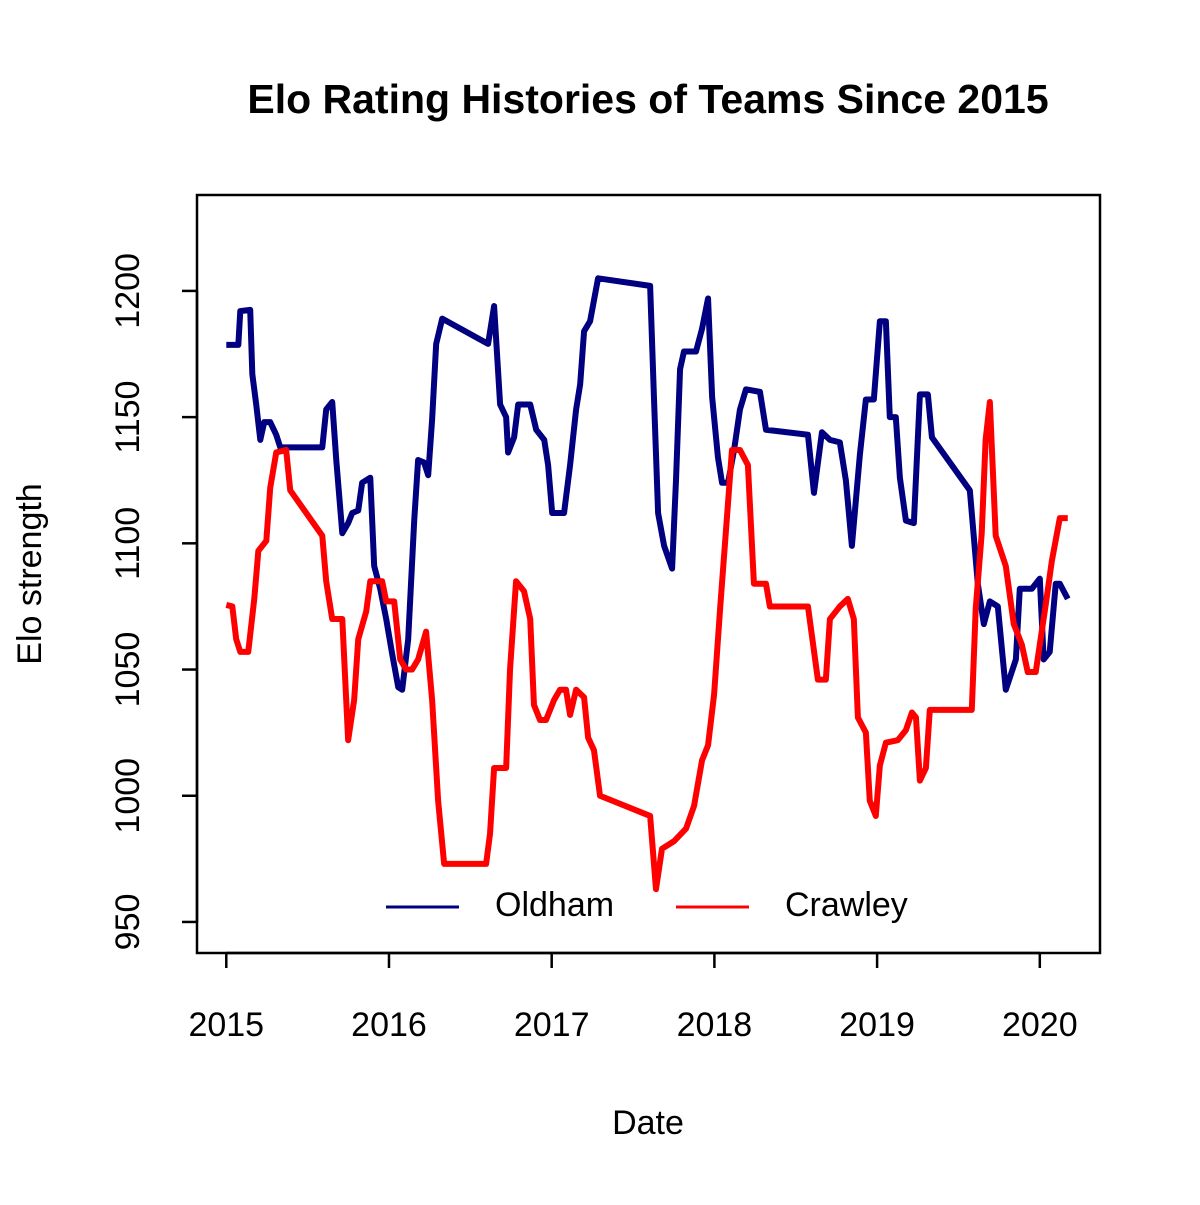 The width and height of the screenshot is (1200, 1205). Describe the element at coordinates (128, 543) in the screenshot. I see `y-tick-label: 1100` at that location.